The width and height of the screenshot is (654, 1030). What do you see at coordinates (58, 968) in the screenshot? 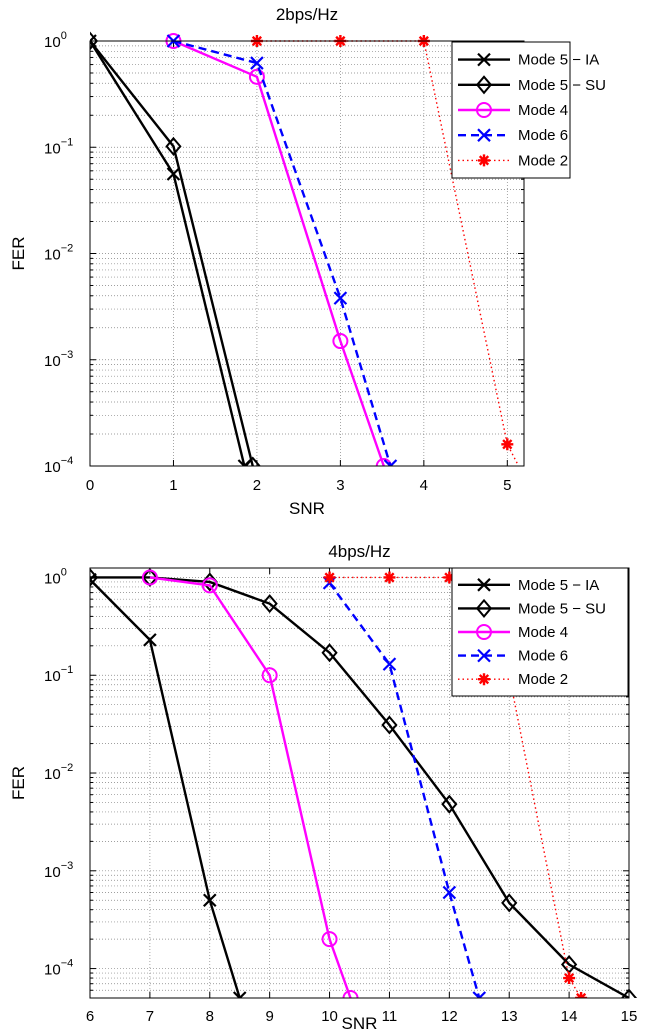
I see `y-tick-label: 10⁻⁴` at bounding box center [58, 968].